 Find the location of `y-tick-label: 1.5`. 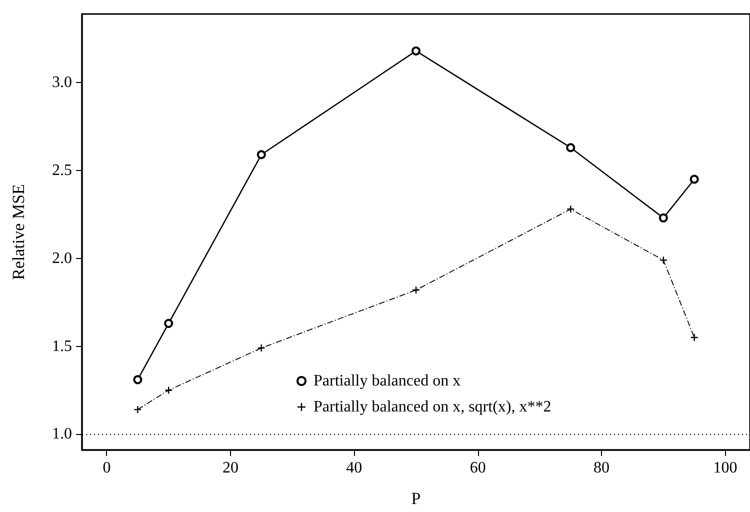

y-tick-label: 1.5 is located at coordinates (62, 346).